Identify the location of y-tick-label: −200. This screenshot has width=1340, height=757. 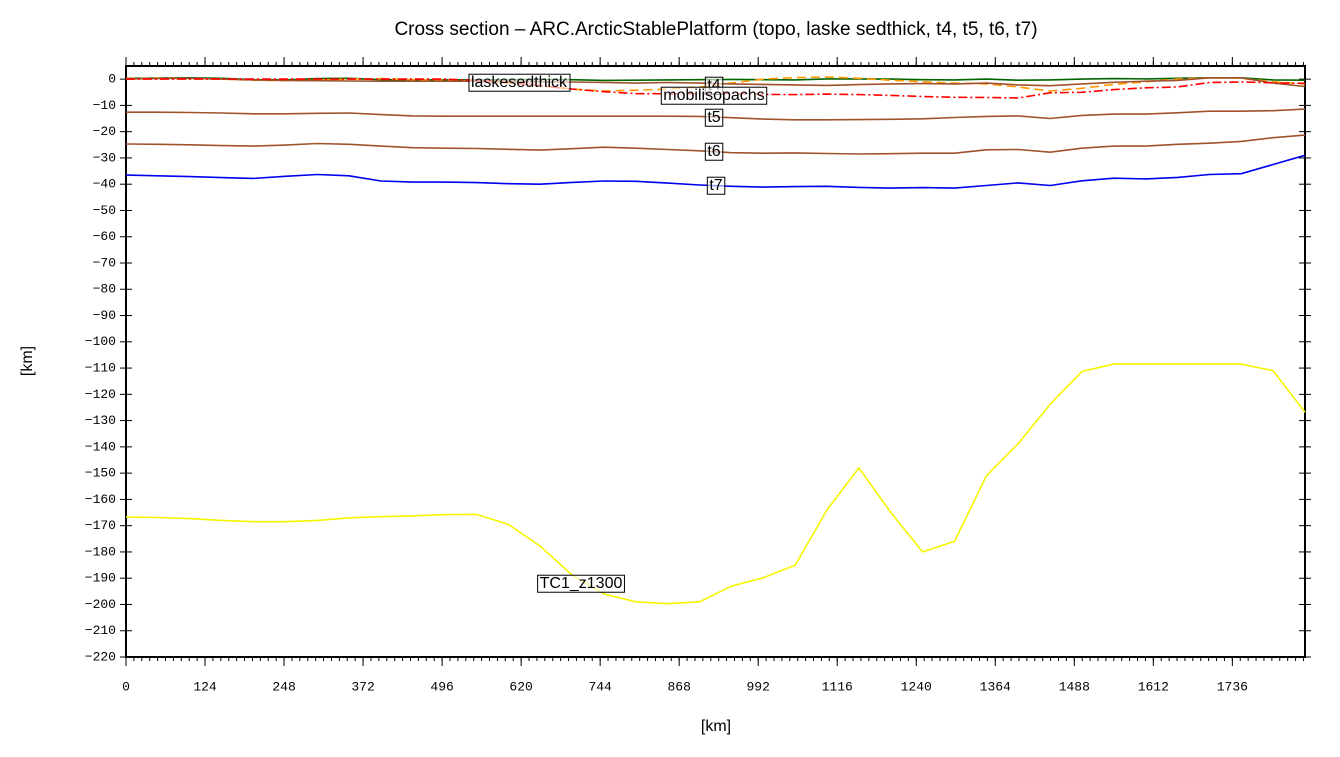
(100, 604).